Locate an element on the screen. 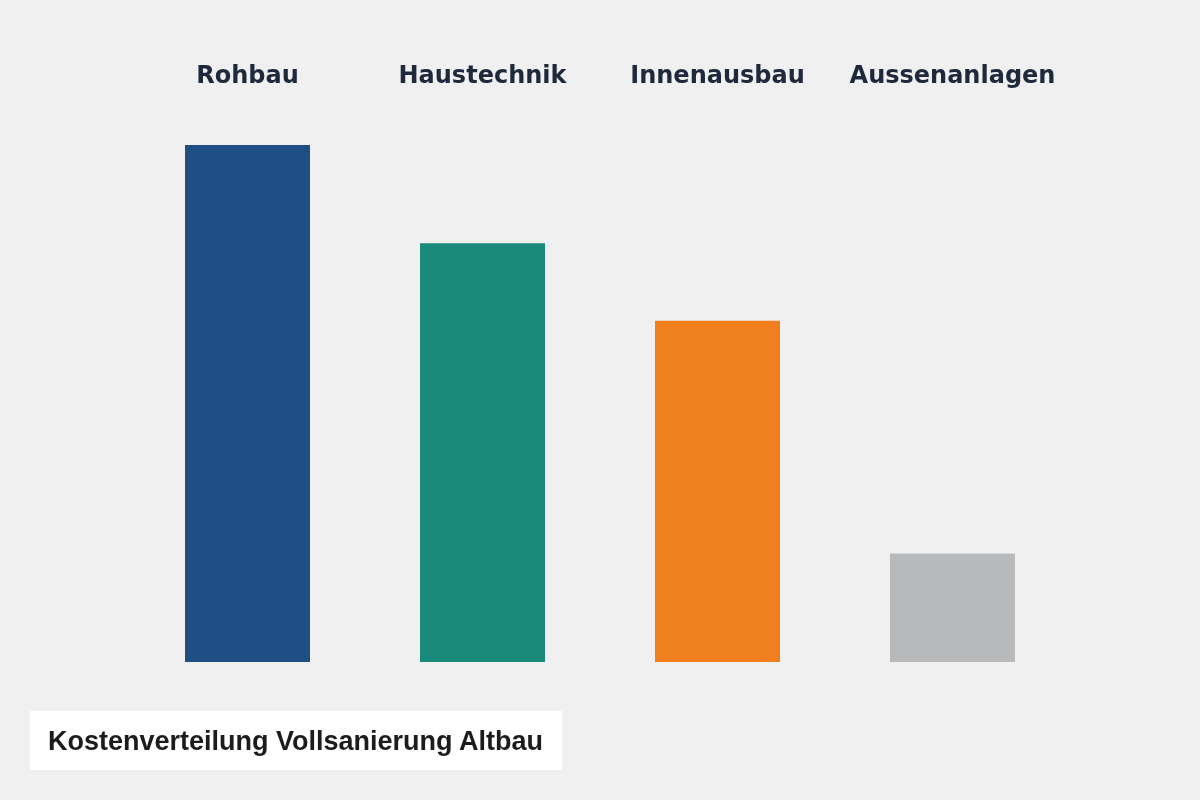 This screenshot has width=1200, height=800. x-tick-label: Haustechnik is located at coordinates (483, 75).